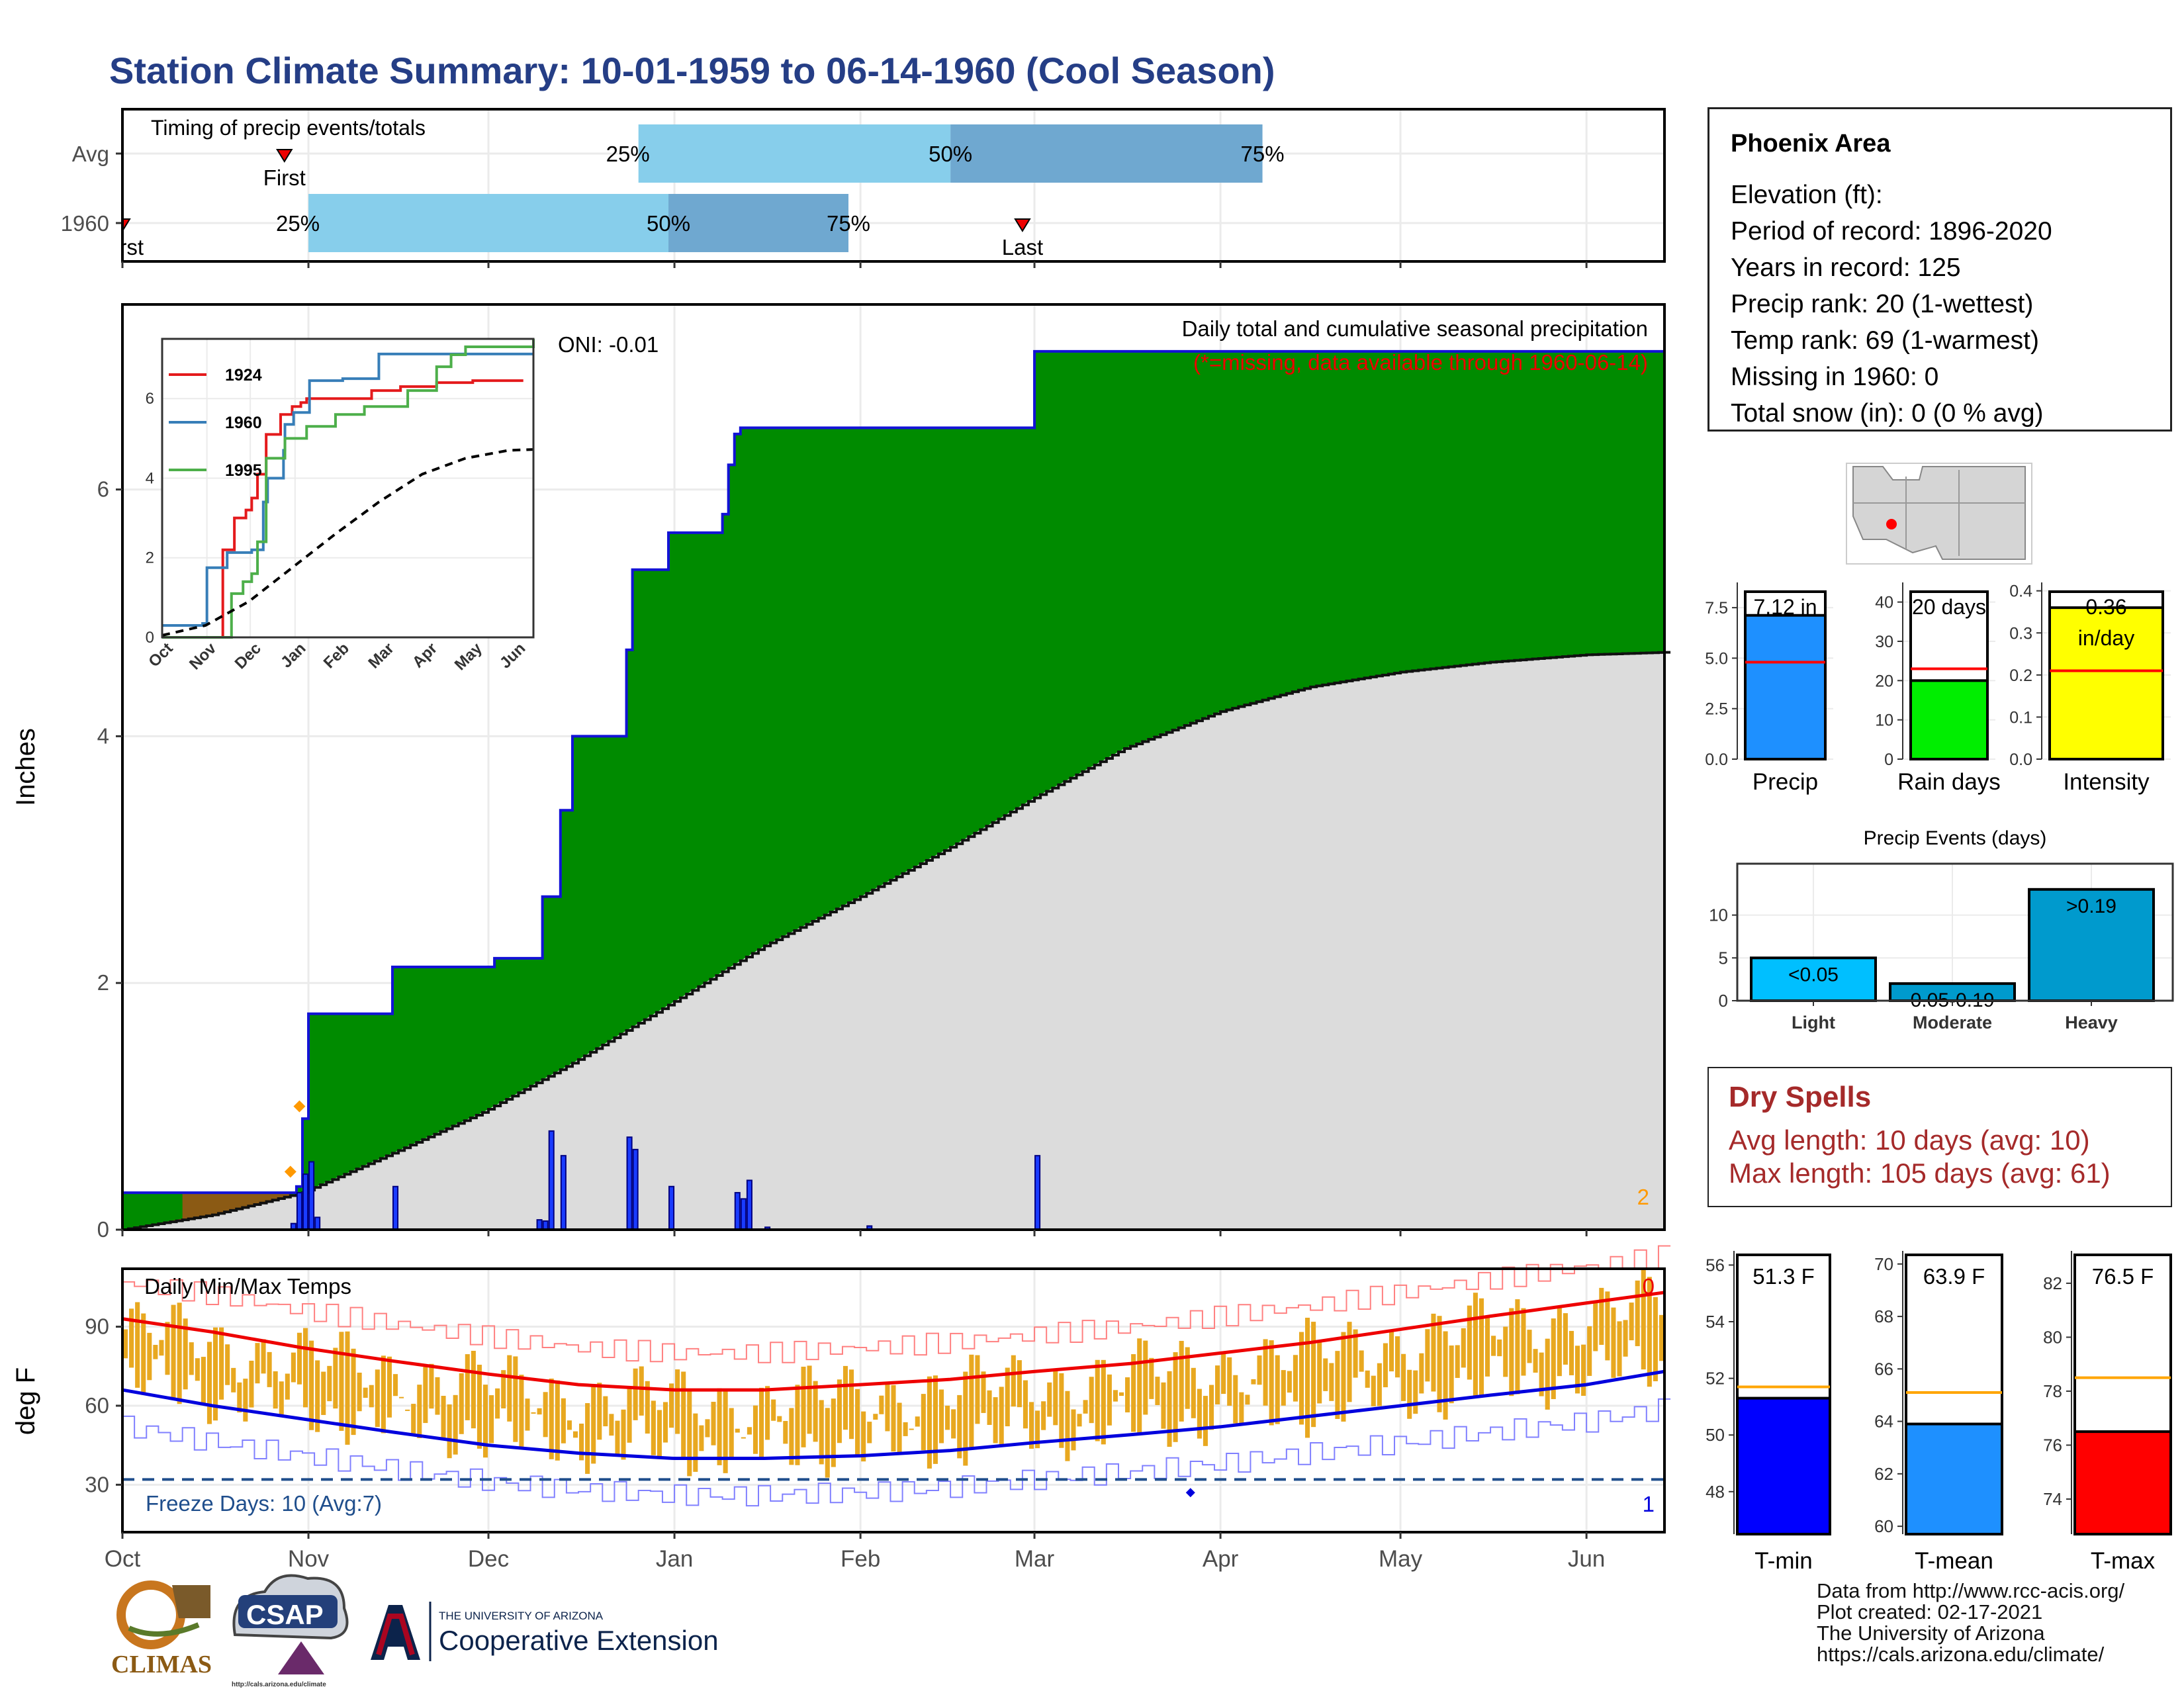 Image resolution: width=2184 pixels, height=1691 pixels. Describe the element at coordinates (161, 1664) in the screenshot. I see `climas-logo-text: CLIMAS` at that location.